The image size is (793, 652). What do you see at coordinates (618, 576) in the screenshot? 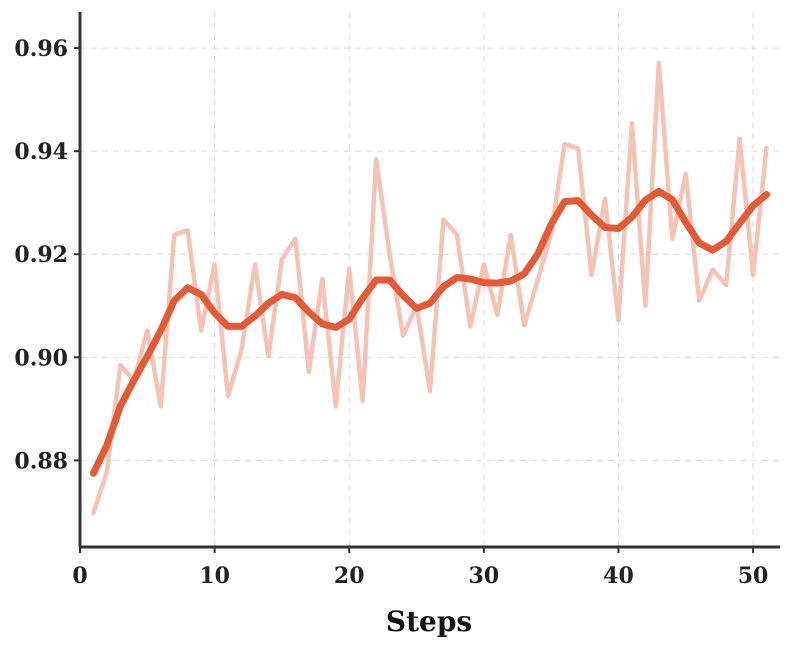
I see `x-tick-label: 40` at bounding box center [618, 576].